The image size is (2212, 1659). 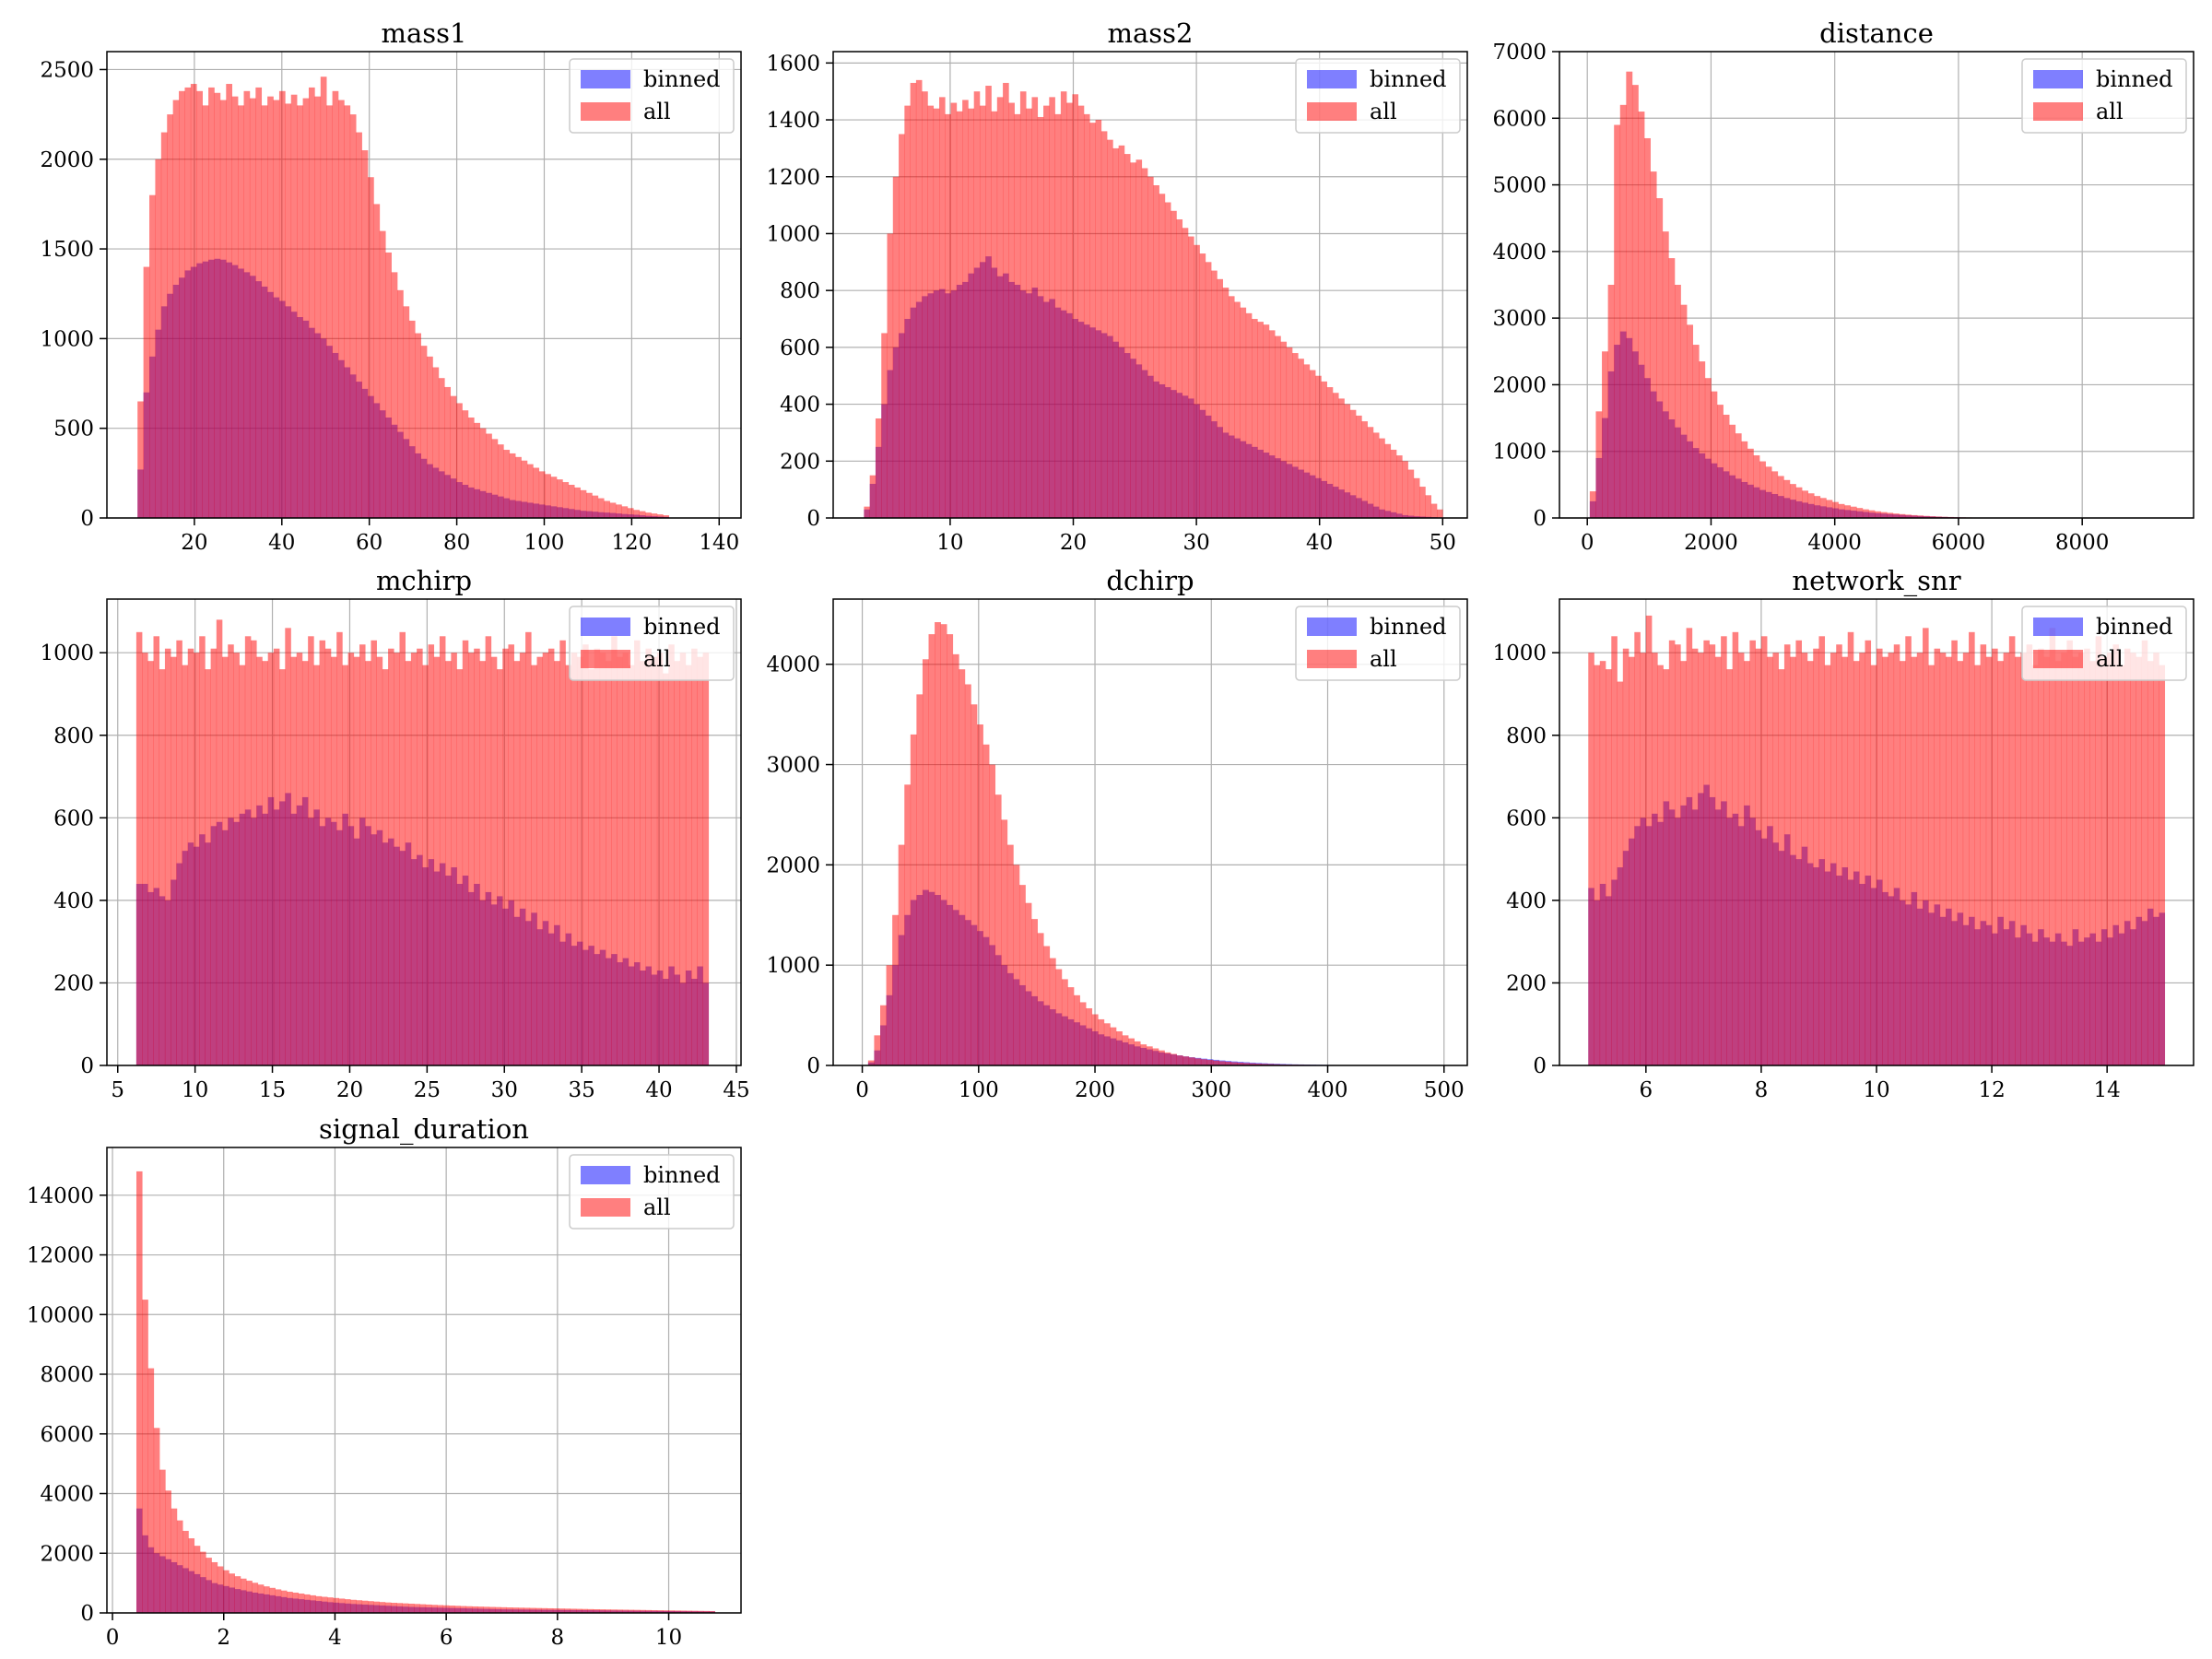 I want to click on y-tick-label: 0, so click(x=87, y=1614).